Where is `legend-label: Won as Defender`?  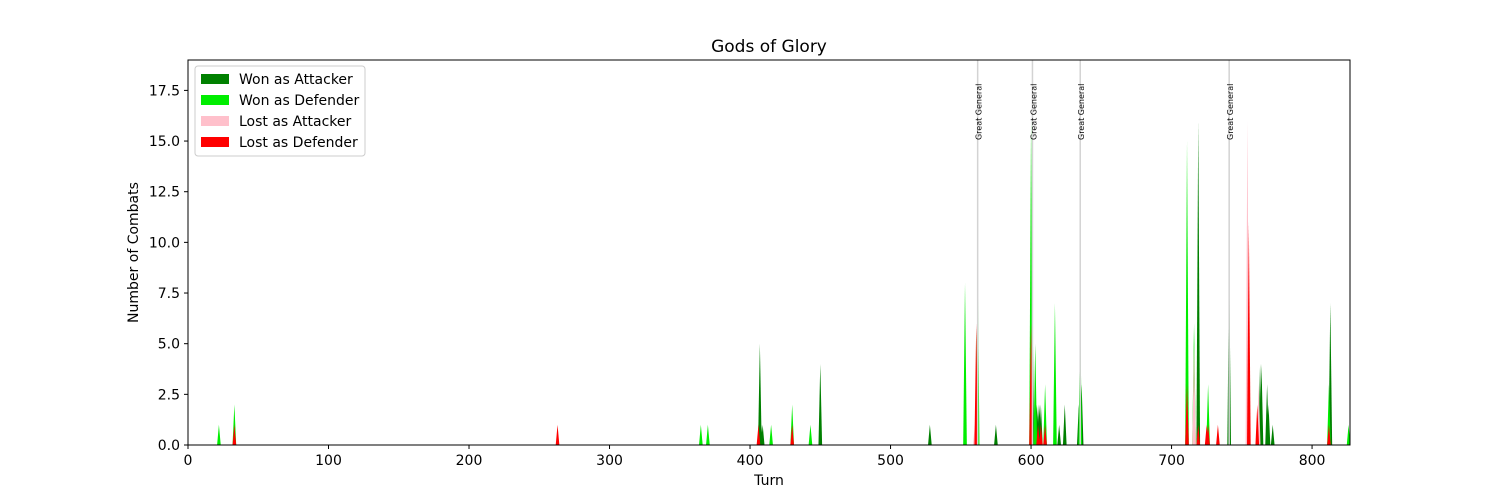
legend-label: Won as Defender is located at coordinates (299, 101).